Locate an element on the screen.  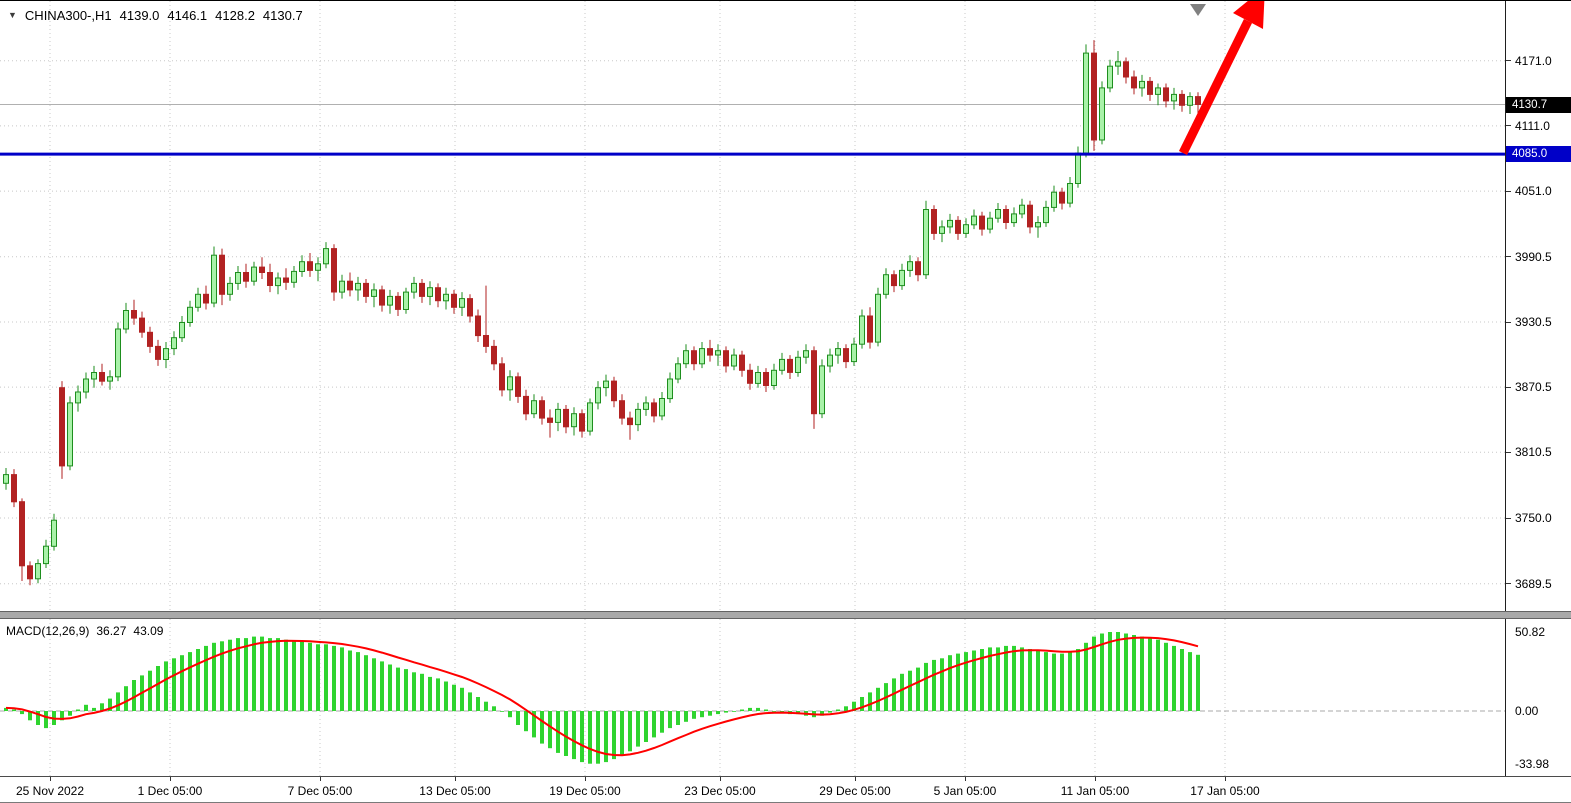
time-axis-label: 23 Dec 05:00 is located at coordinates (720, 791).